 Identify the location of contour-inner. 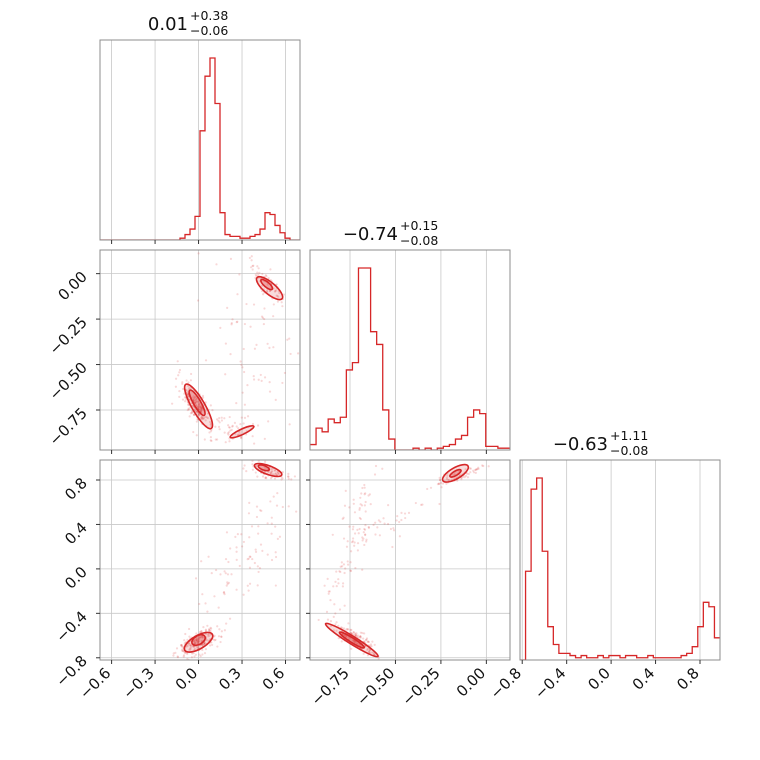
(352, 640).